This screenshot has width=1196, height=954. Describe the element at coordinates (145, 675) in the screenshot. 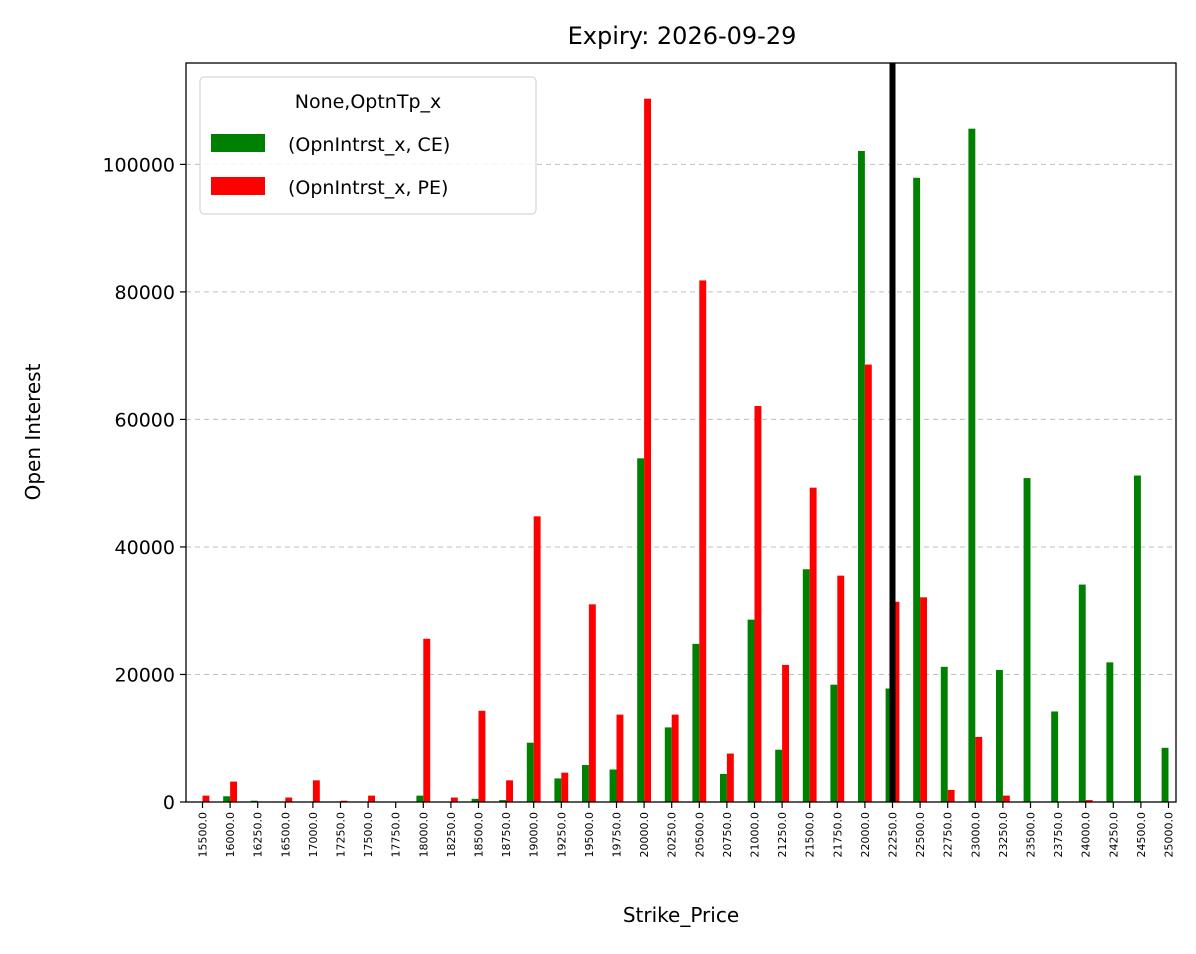

I see `y-tick-label: 20000` at that location.